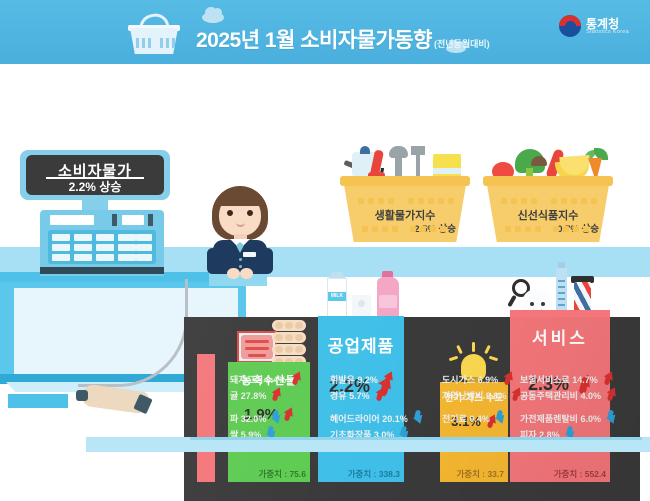 The width and height of the screenshot is (650, 501). What do you see at coordinates (582, 279) in the screenshot?
I see `barber-pole-cap` at bounding box center [582, 279].